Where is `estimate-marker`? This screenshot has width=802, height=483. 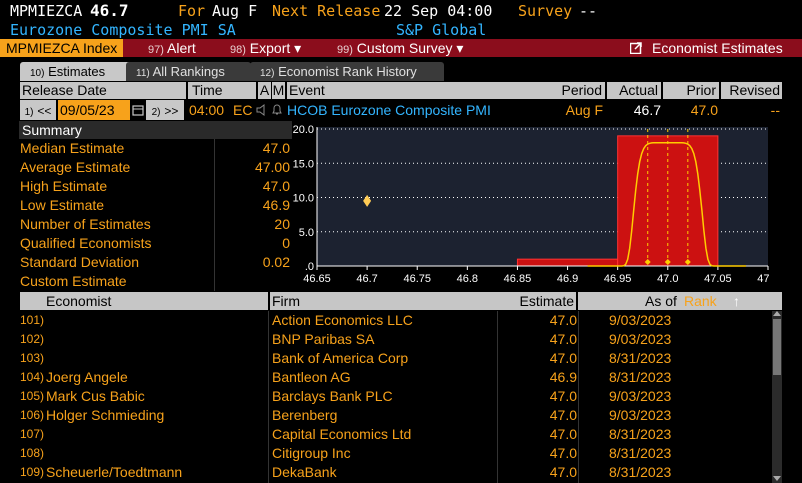
estimate-marker is located at coordinates (647, 262).